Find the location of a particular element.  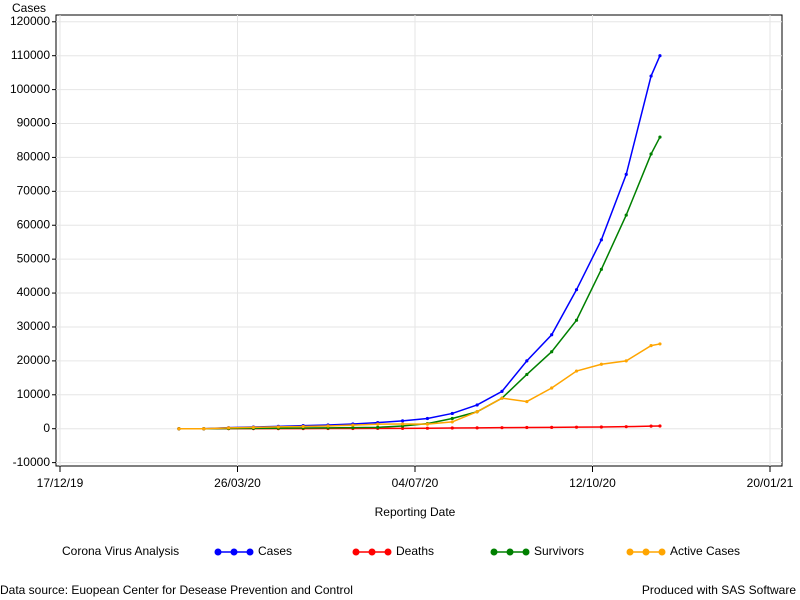

y-tick-label: 50000 is located at coordinates (34, 258).